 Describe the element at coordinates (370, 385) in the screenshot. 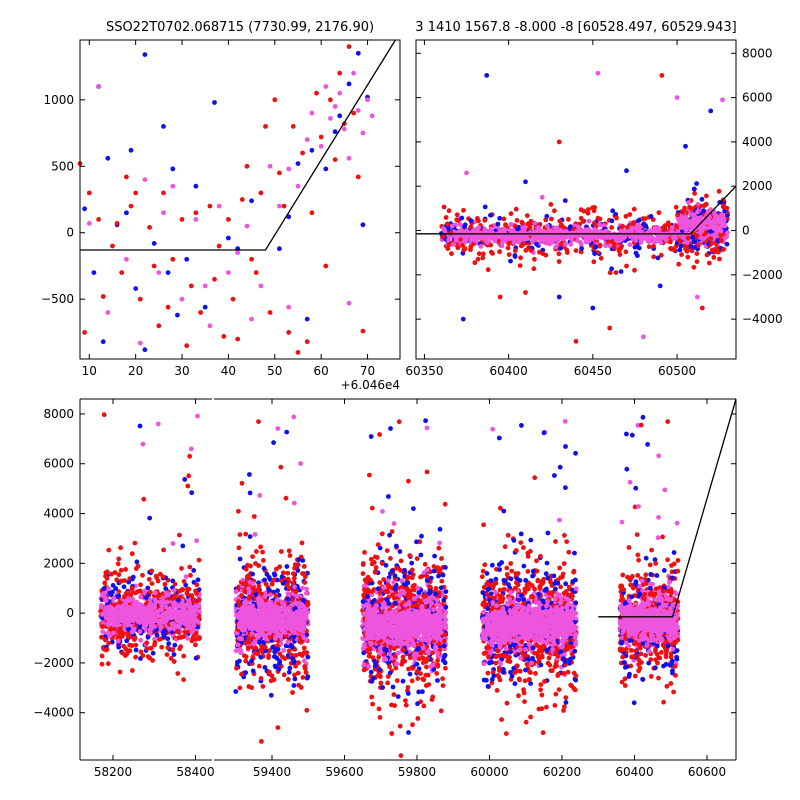

I see `x-offset-label: +6.046e4` at that location.